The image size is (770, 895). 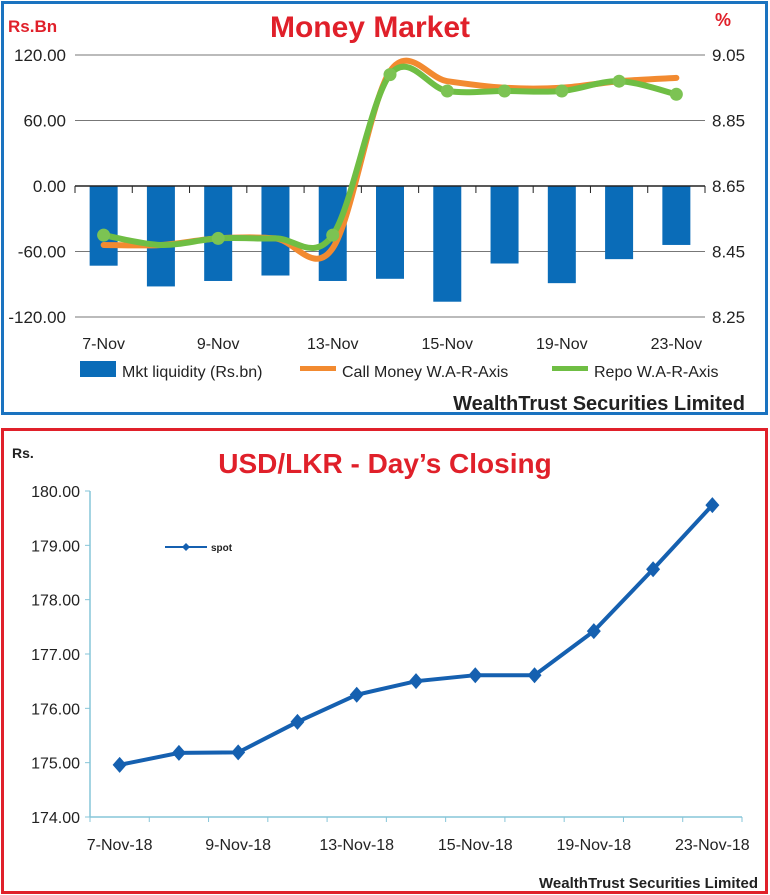 What do you see at coordinates (23, 453) in the screenshot?
I see `y-axis-unit: Rs.` at bounding box center [23, 453].